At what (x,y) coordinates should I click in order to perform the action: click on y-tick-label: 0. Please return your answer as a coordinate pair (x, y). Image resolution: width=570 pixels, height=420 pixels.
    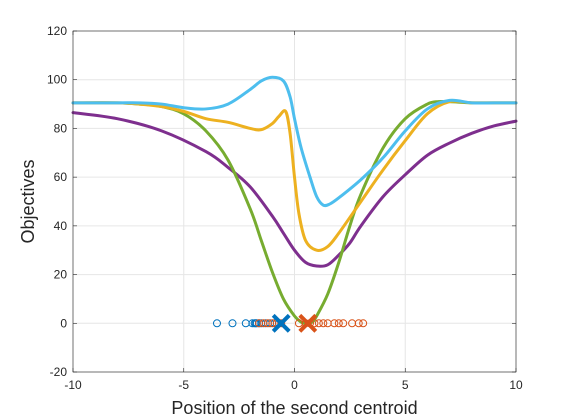
    Looking at the image, I should click on (63, 323).